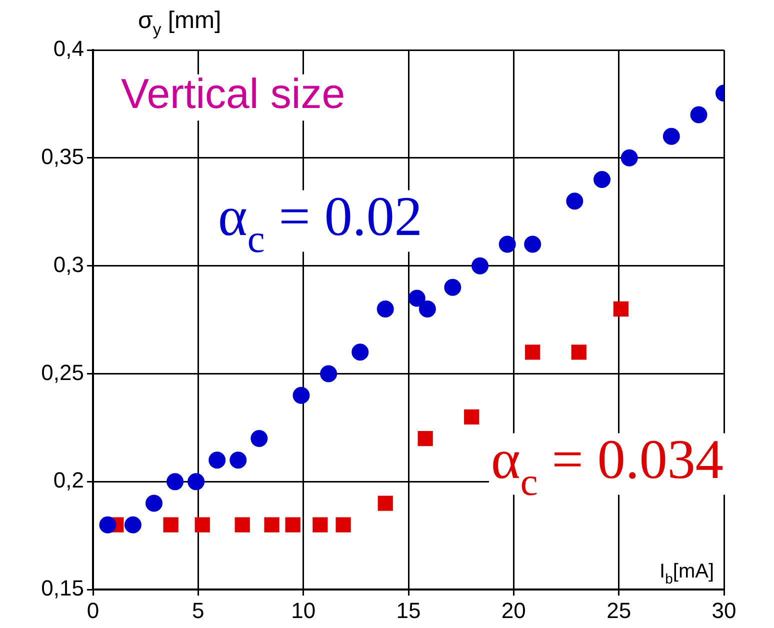 The width and height of the screenshot is (774, 628). Describe the element at coordinates (724, 610) in the screenshot. I see `x-tick-label: 30` at that location.